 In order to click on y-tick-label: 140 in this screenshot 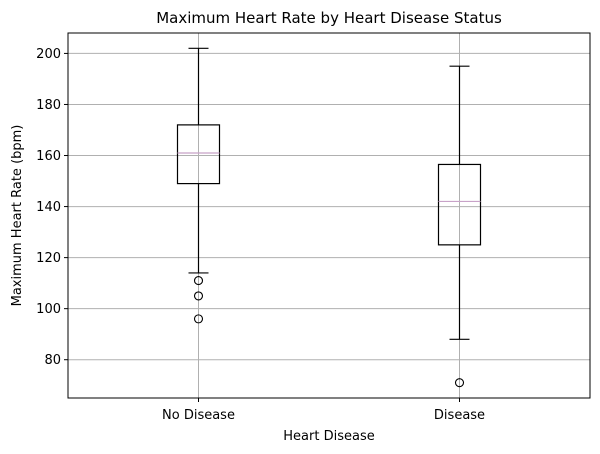, I will do `click(48, 207)`.